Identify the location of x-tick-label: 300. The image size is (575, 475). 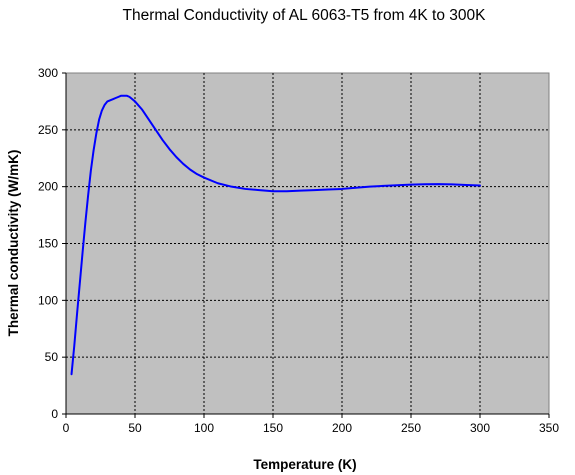
(480, 428).